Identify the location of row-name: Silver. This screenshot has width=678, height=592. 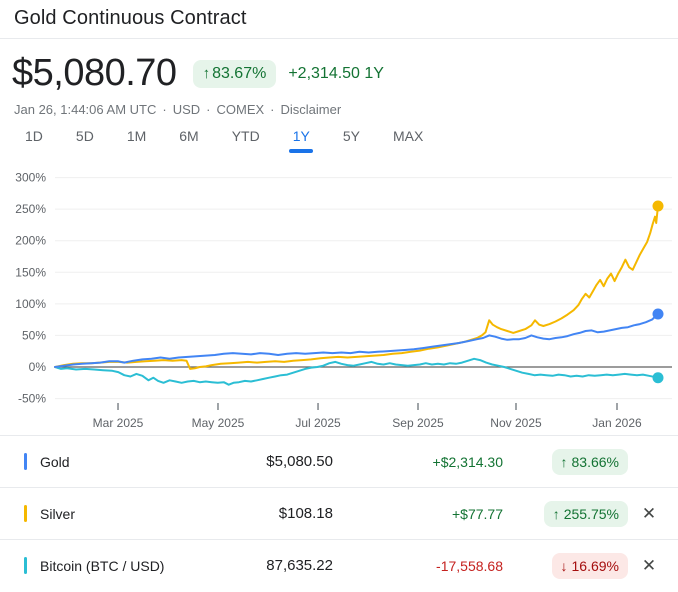
(58, 513).